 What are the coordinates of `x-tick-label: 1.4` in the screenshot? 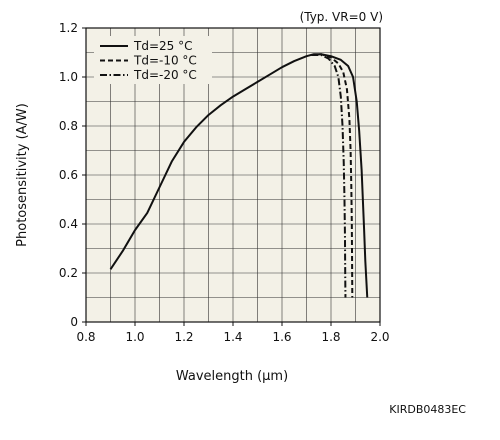 It's located at (232, 337).